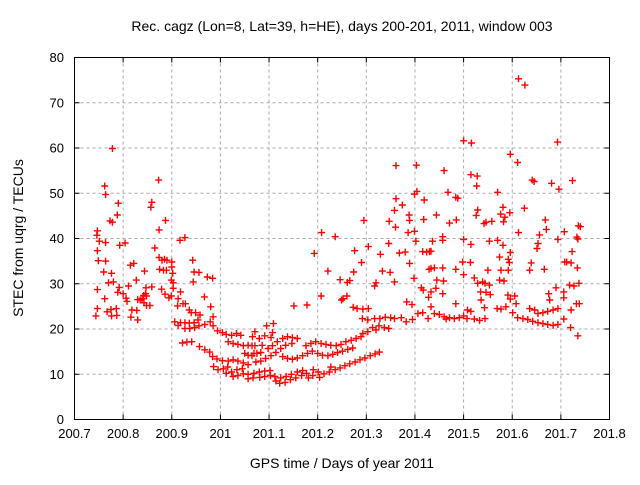  Describe the element at coordinates (512, 433) in the screenshot. I see `x-tick-label: 201.6` at that location.